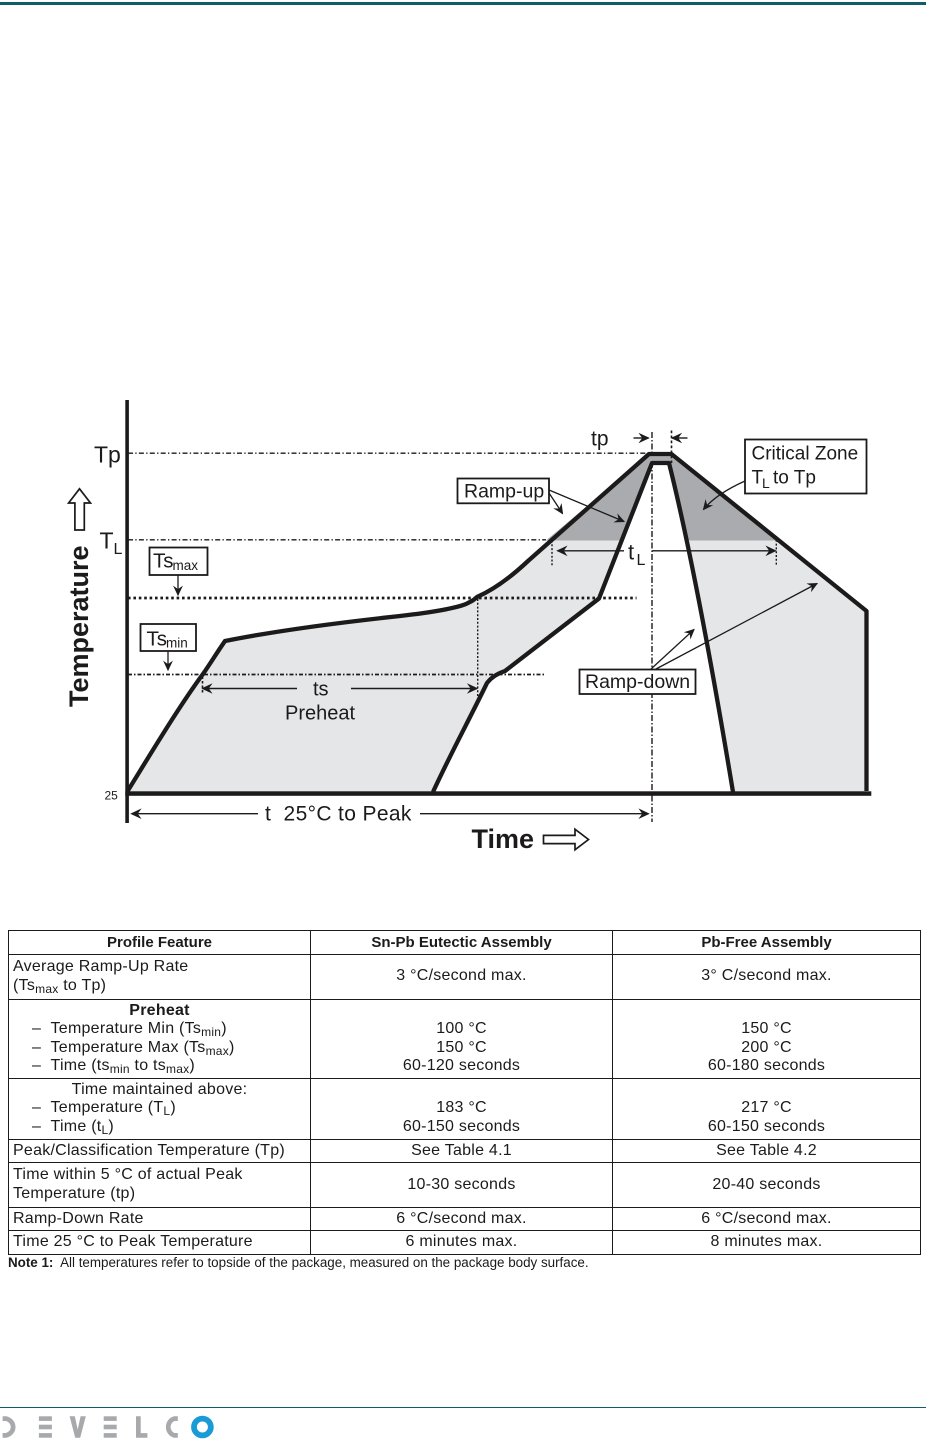 The image size is (926, 1439). Describe the element at coordinates (503, 839) in the screenshot. I see `svg-text: Time` at that location.